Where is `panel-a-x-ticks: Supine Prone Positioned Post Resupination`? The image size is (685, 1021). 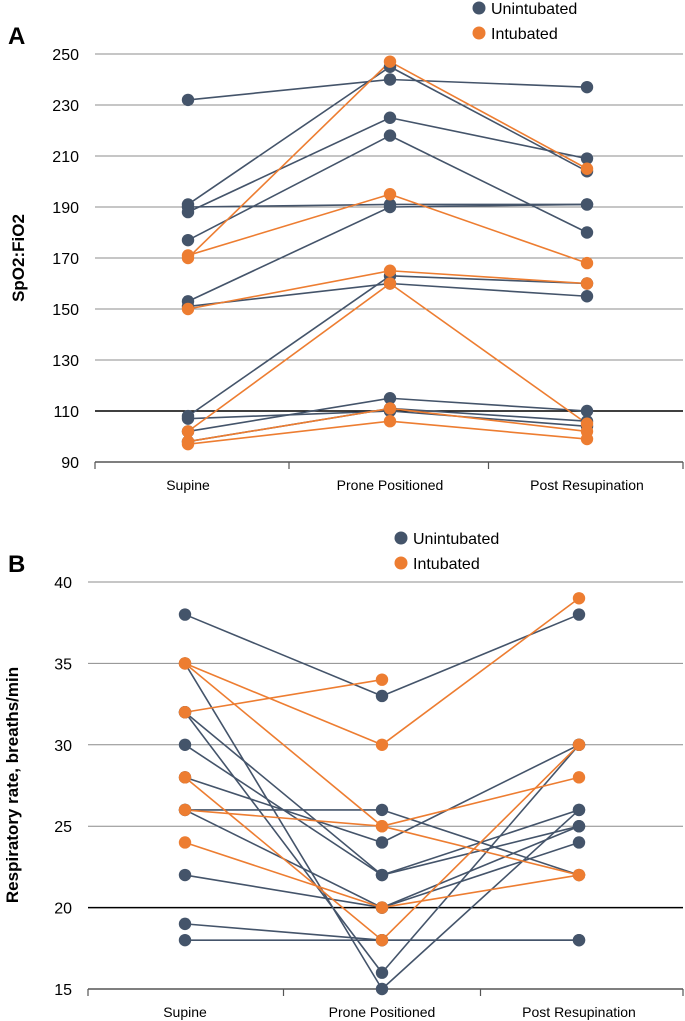 panel-a-x-ticks: Supine Prone Positioned Post Resupination is located at coordinates (389, 477).